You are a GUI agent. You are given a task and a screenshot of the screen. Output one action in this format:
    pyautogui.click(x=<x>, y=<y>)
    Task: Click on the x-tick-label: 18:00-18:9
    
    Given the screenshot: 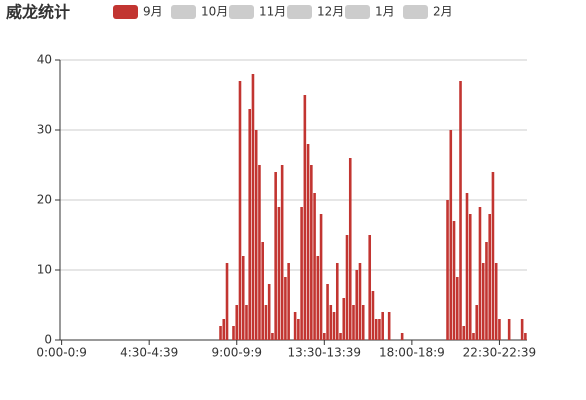 What is the action you would take?
    pyautogui.click(x=412, y=353)
    